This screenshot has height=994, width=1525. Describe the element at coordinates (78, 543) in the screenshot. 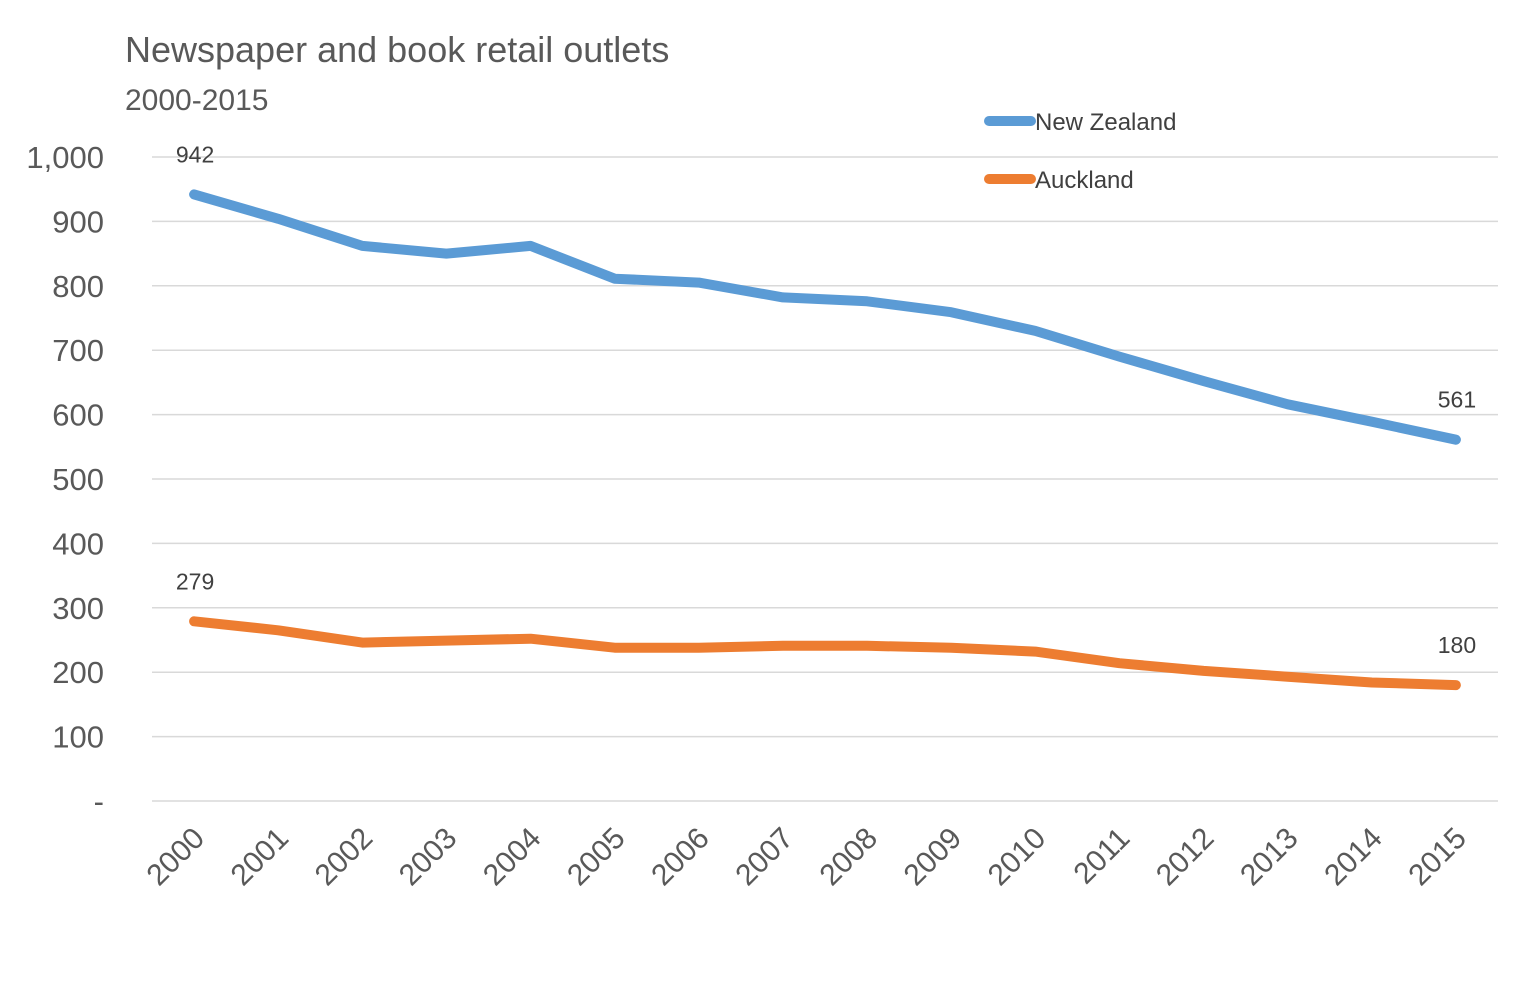

I see `y-tick-label: 400` at that location.